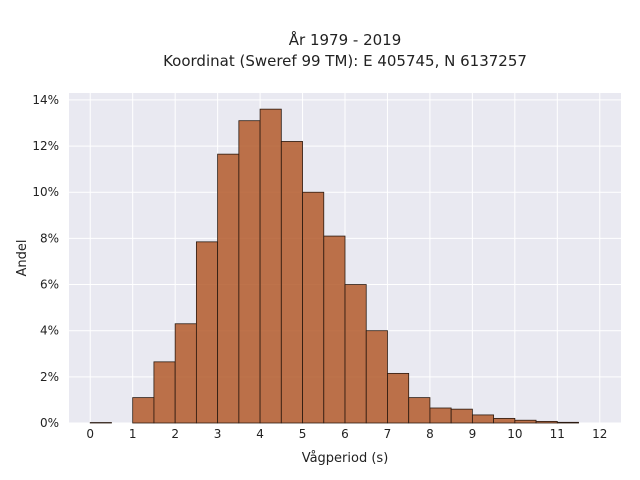  What do you see at coordinates (49, 377) in the screenshot?
I see `y-tick-label: 2%` at bounding box center [49, 377].